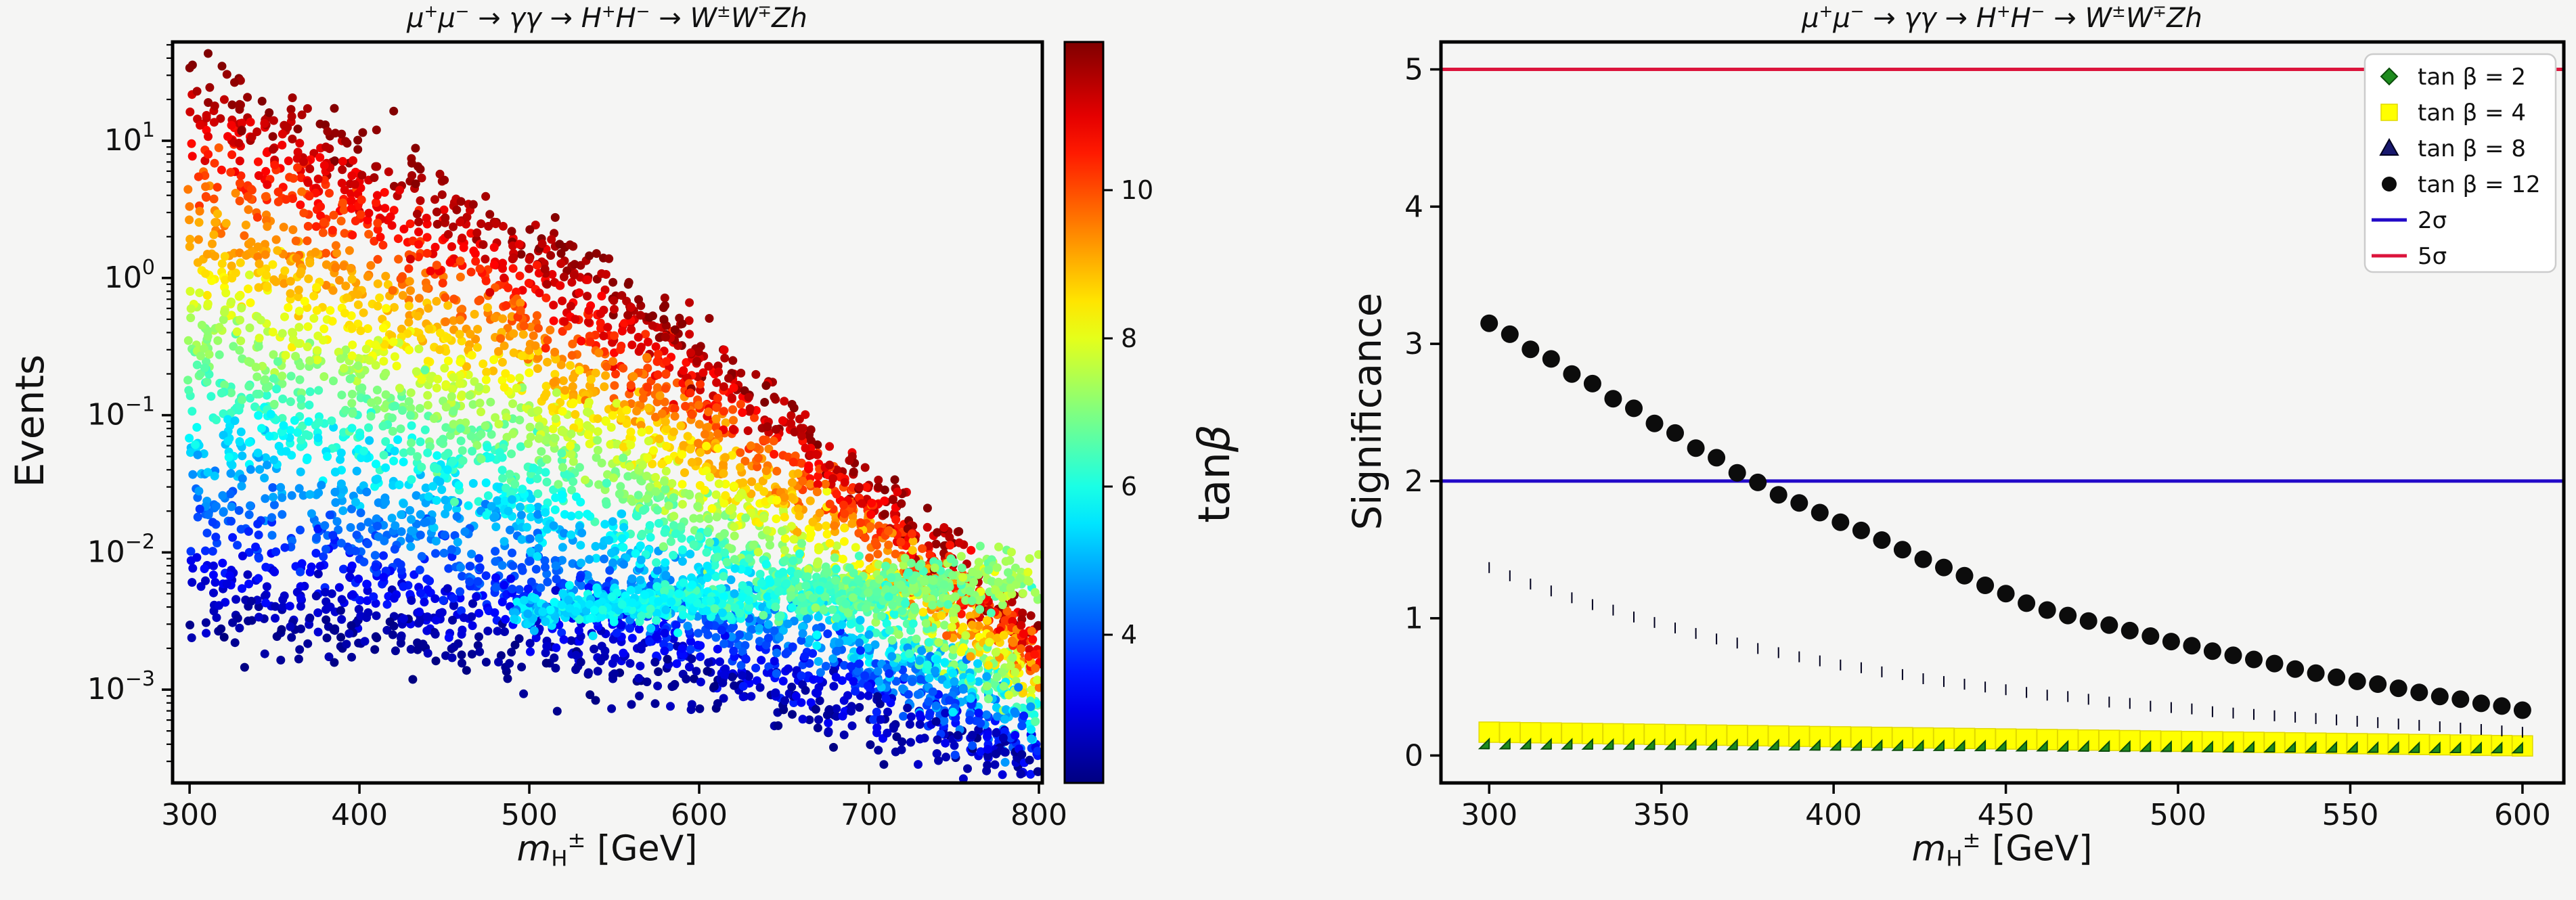 Image resolution: width=2576 pixels, height=900 pixels. Describe the element at coordinates (2002, 849) in the screenshot. I see `right-x-axis-label: mH± [GeV]` at that location.